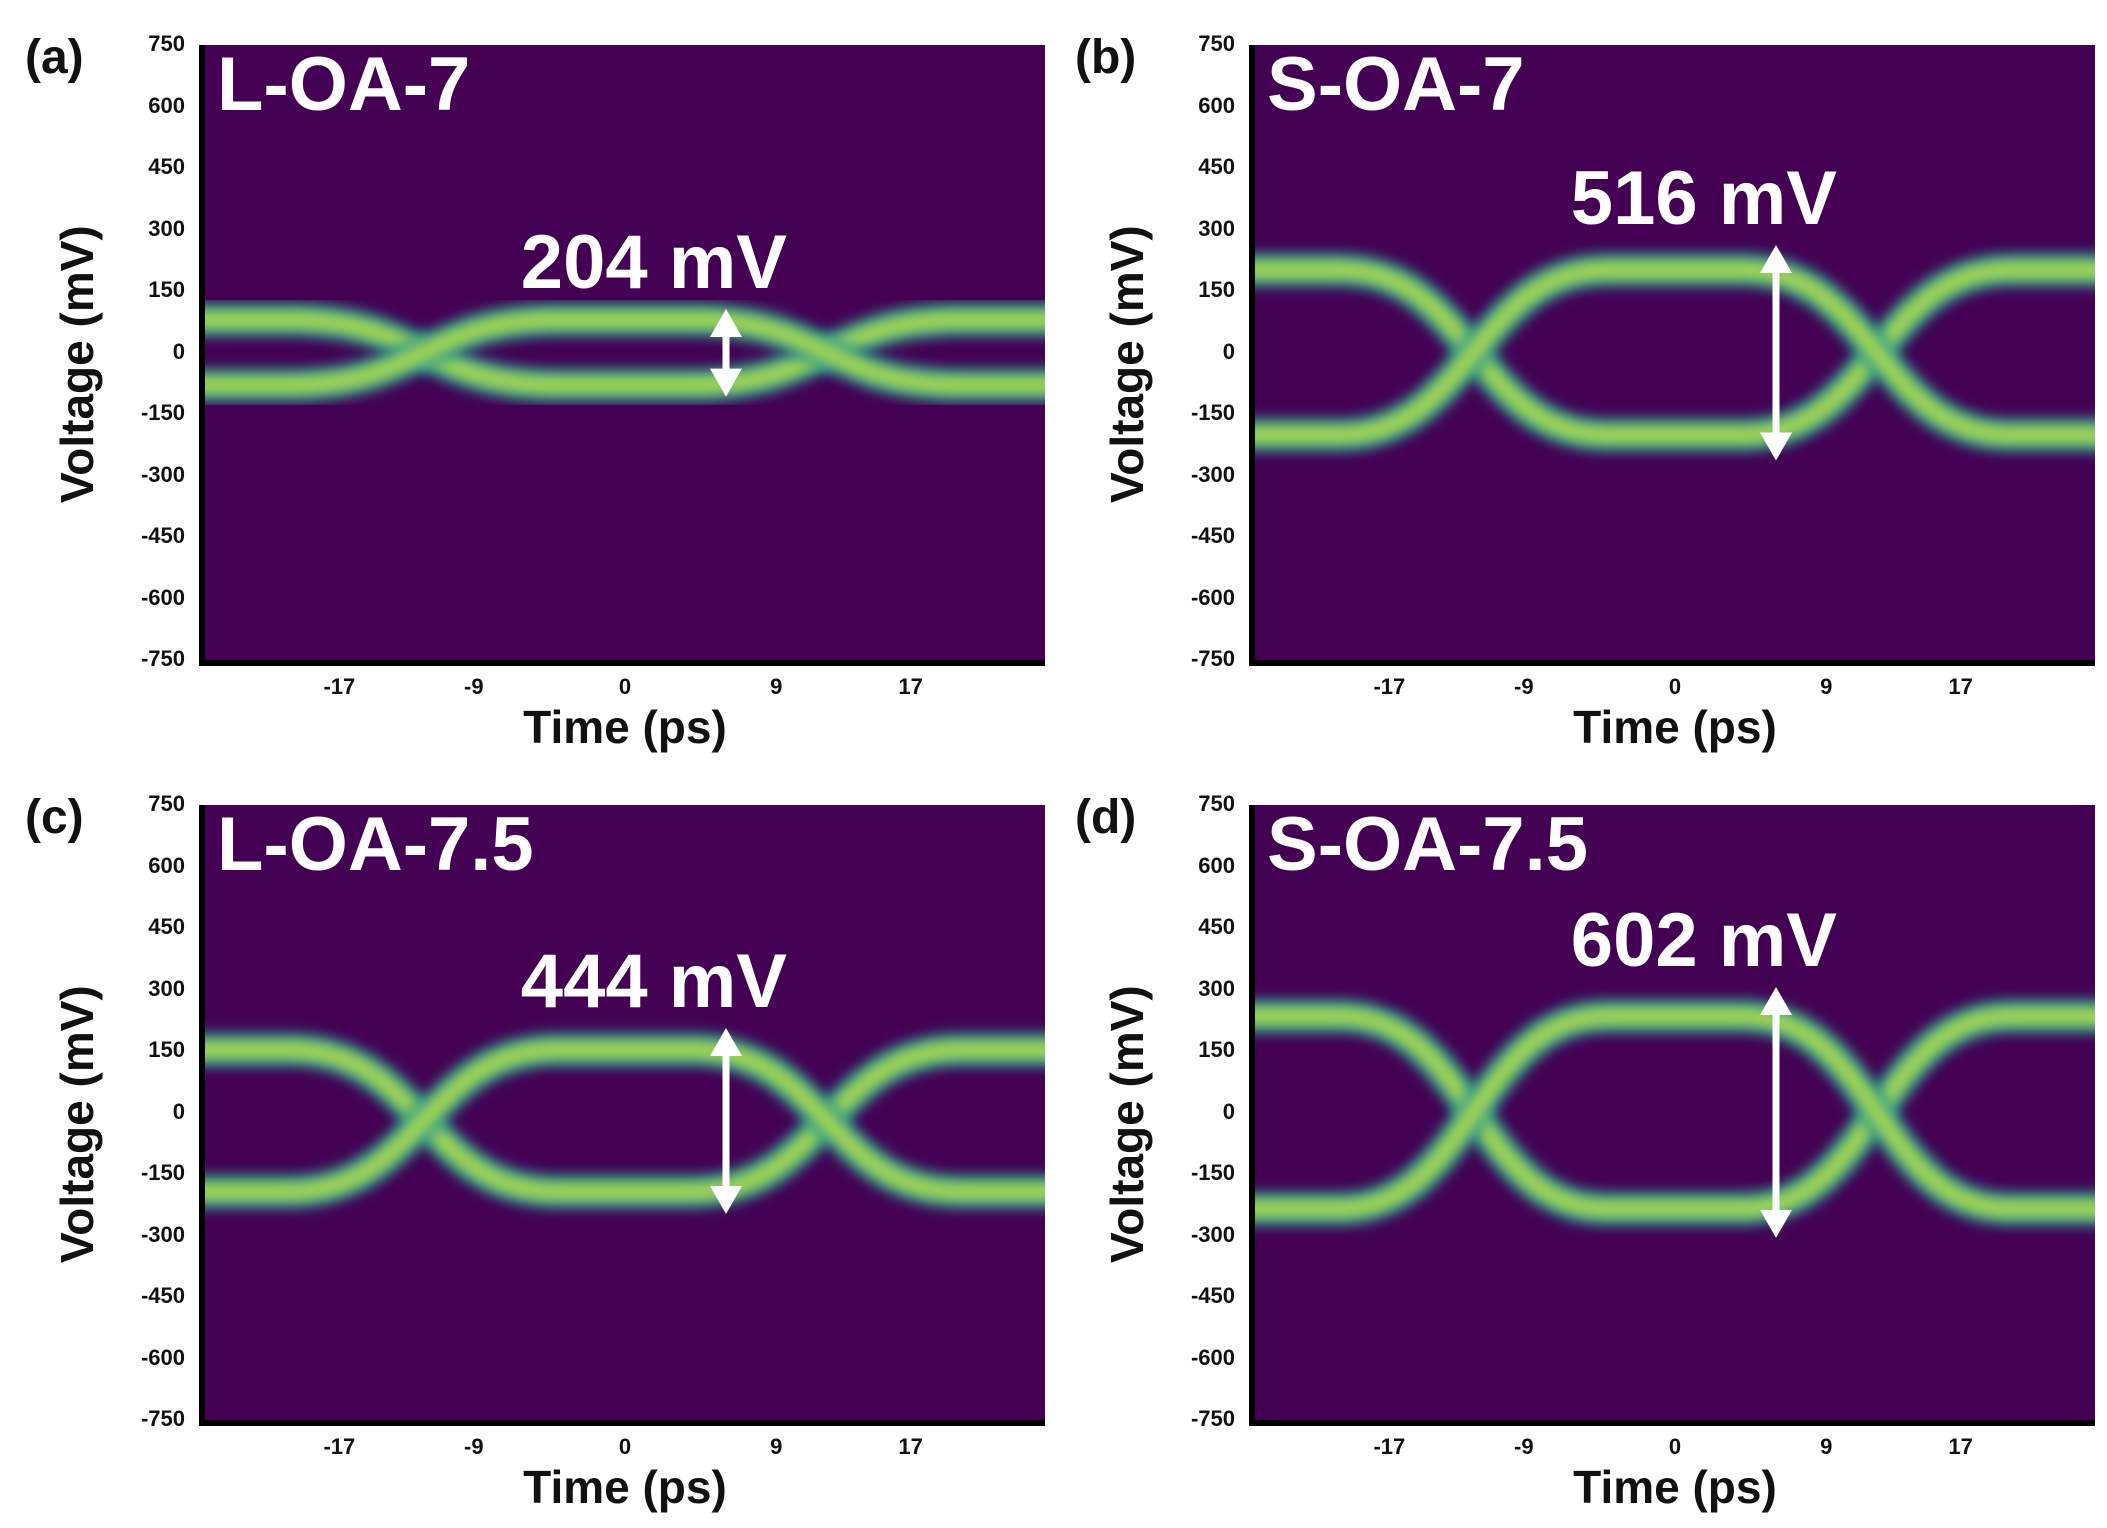 This screenshot has height=1528, width=2107. What do you see at coordinates (54, 817) in the screenshot?
I see `panel-letter: (c)` at bounding box center [54, 817].